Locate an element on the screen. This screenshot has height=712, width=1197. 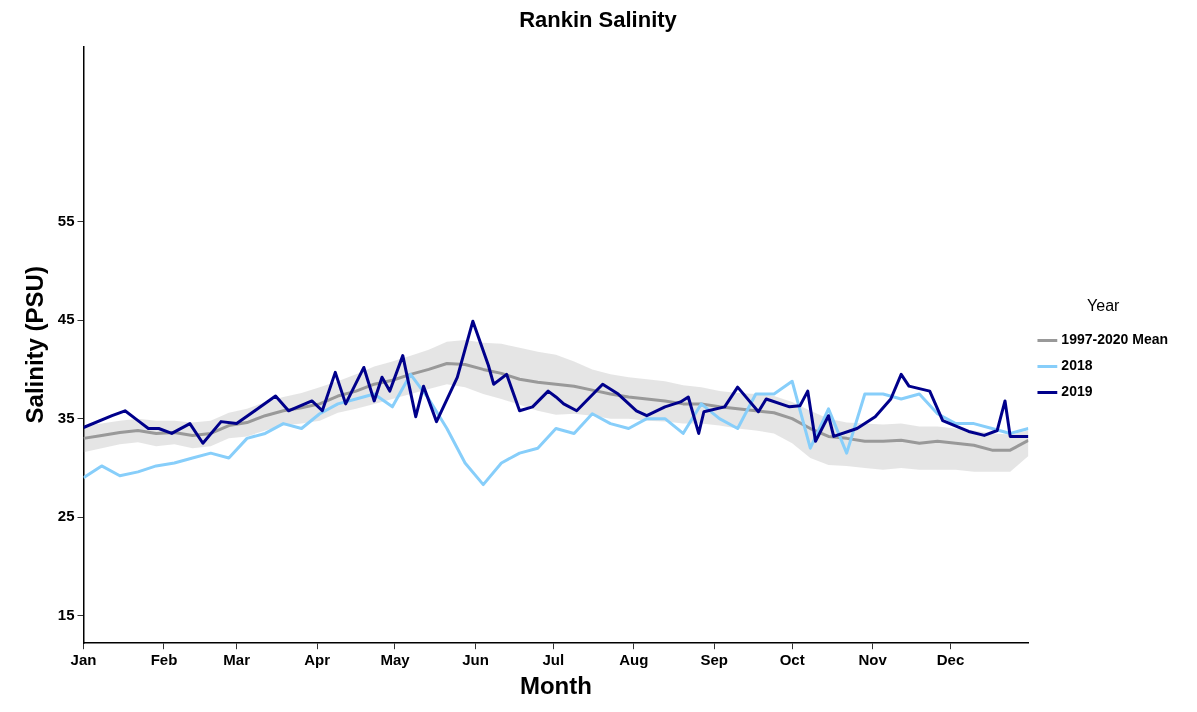
x-tick-label: Dec is located at coordinates (950, 660).